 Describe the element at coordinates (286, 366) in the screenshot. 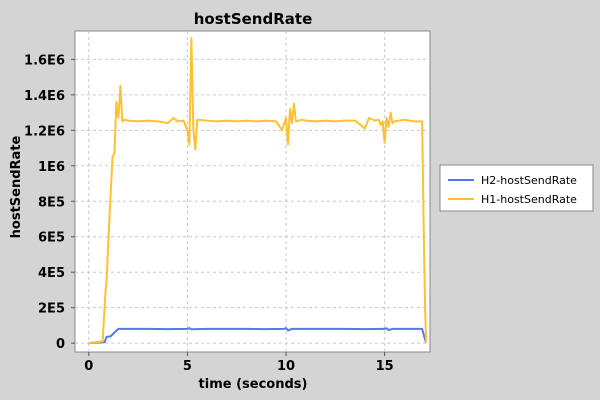

I see `x-tick-label: 10` at that location.